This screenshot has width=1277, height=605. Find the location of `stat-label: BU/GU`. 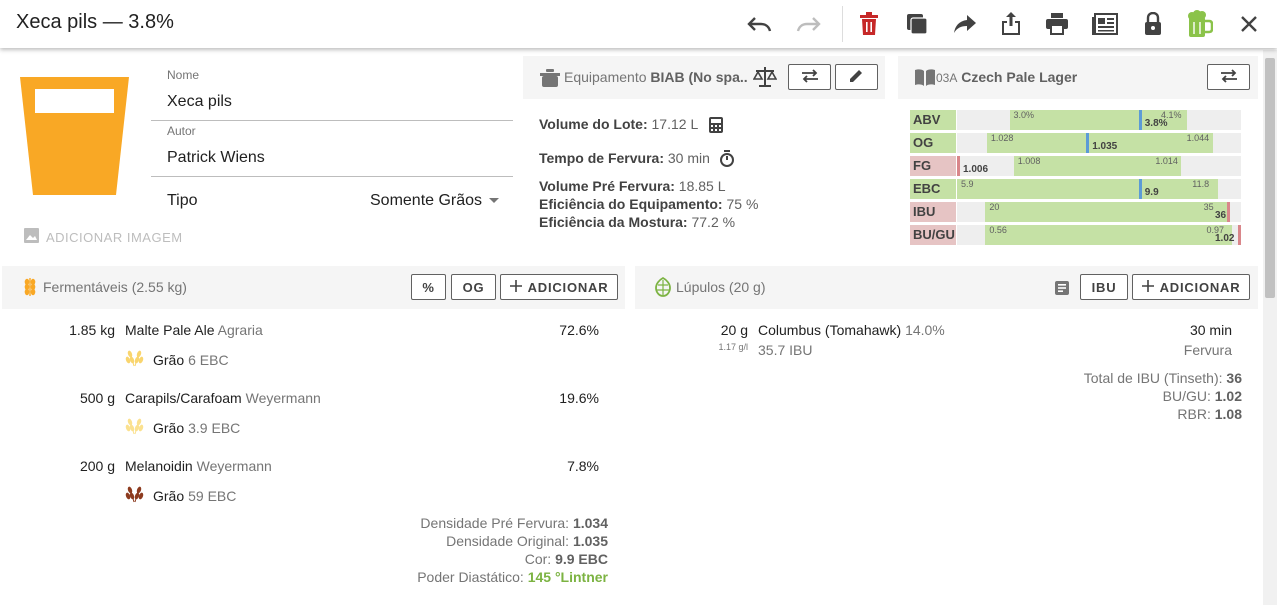

stat-label: BU/GU is located at coordinates (933, 235).